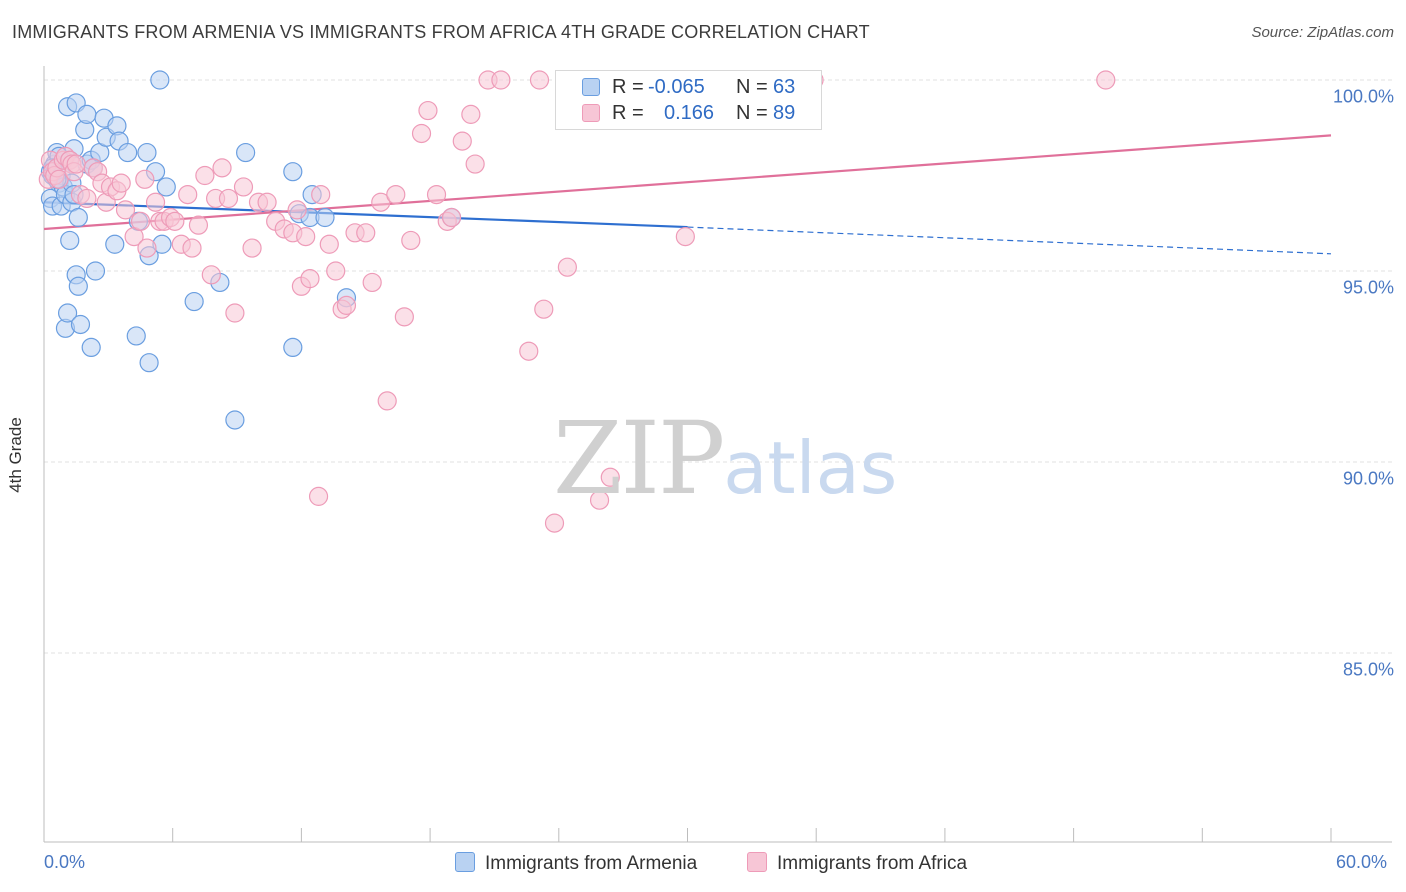  Describe the element at coordinates (1368, 669) in the screenshot. I see `y-tick-label-85: 85.0%` at that location.